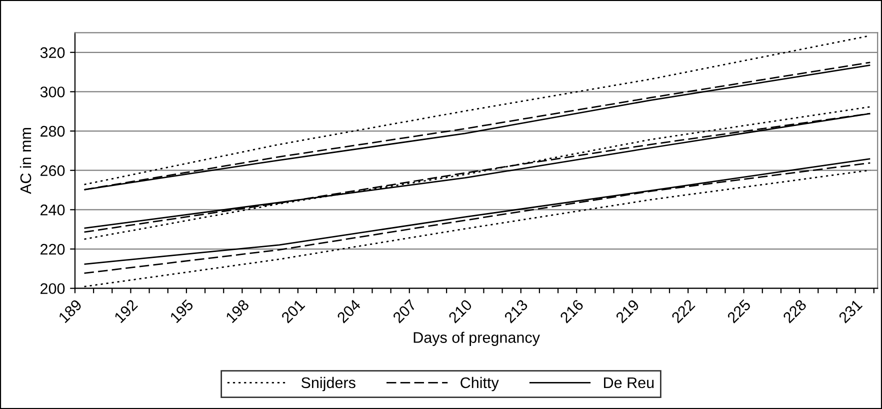 The width and height of the screenshot is (882, 409). What do you see at coordinates (126, 311) in the screenshot?
I see `x-tick-label: 192` at bounding box center [126, 311].